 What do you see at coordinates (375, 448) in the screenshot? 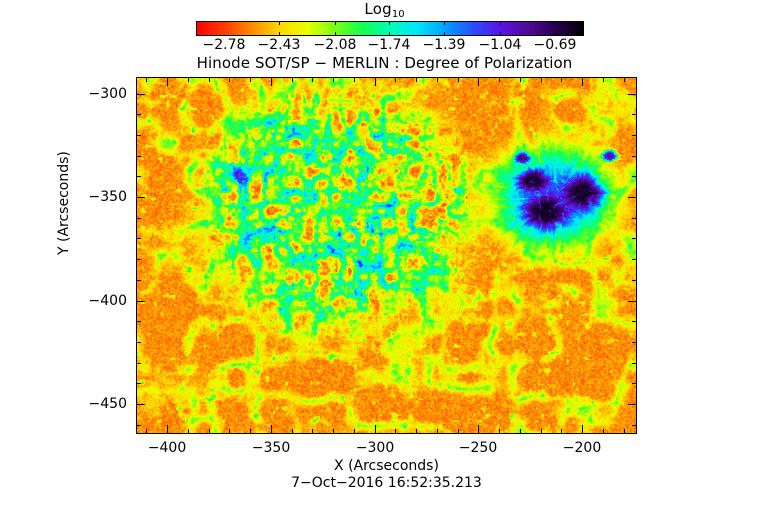
I see `x-axis-tick-label: −300` at bounding box center [375, 448].